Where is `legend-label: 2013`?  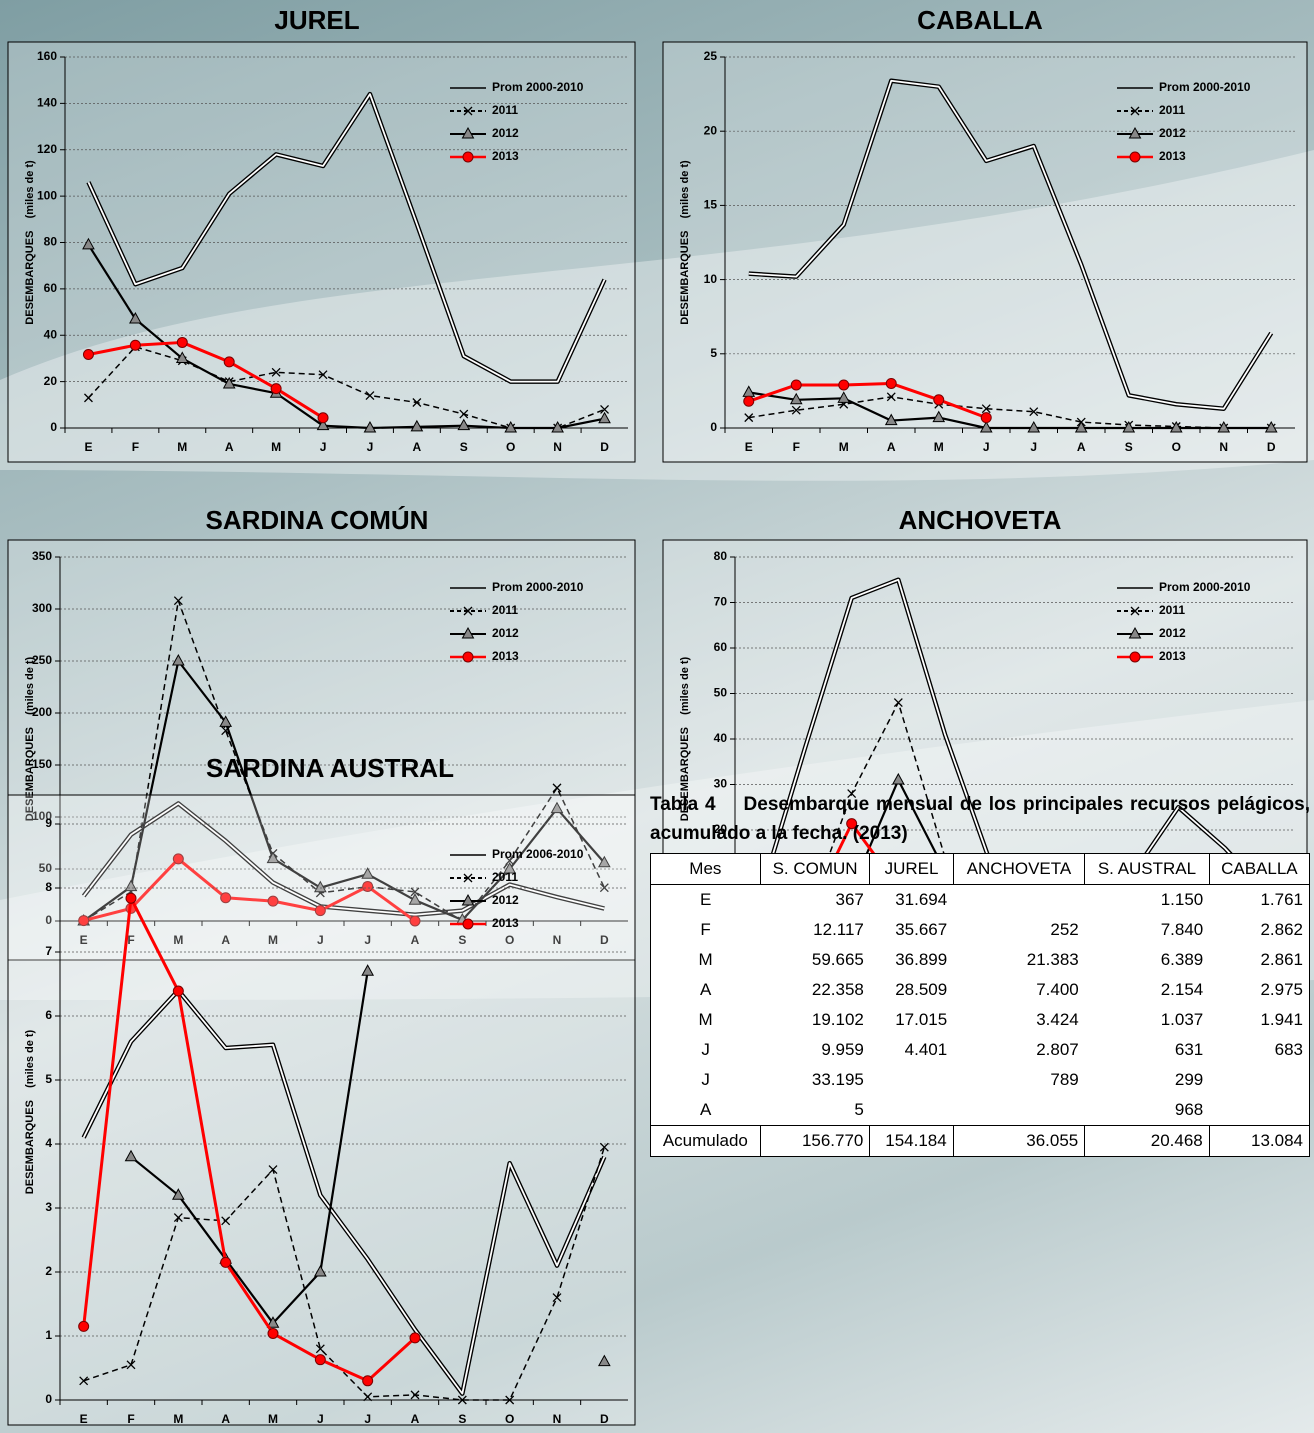 legend-label: 2013 is located at coordinates (1172, 656).